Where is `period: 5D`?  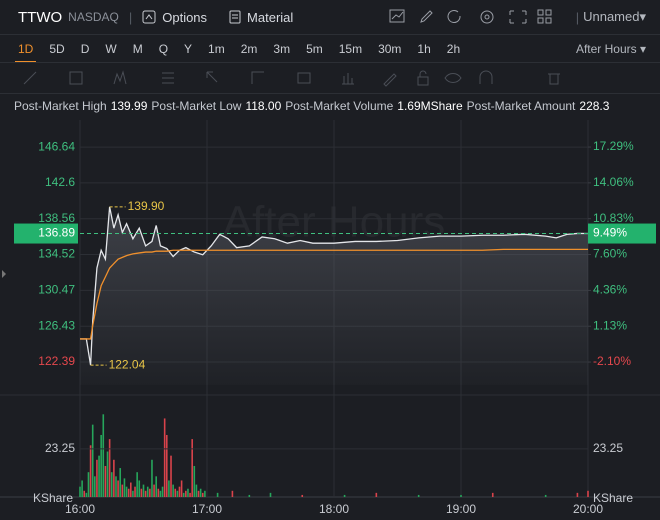
period: 5D is located at coordinates (57, 48).